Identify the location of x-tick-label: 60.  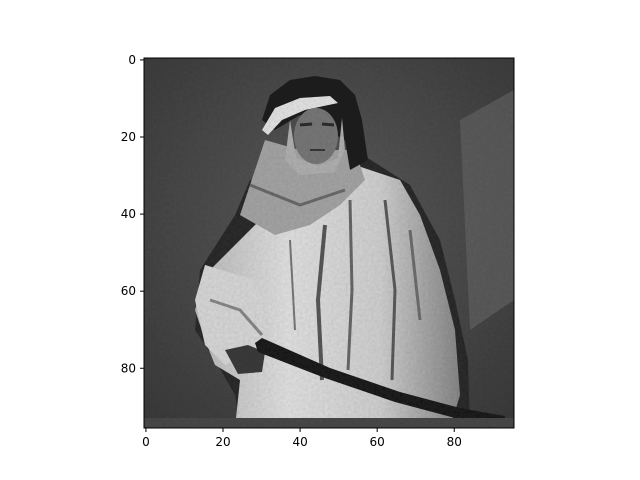
(377, 442).